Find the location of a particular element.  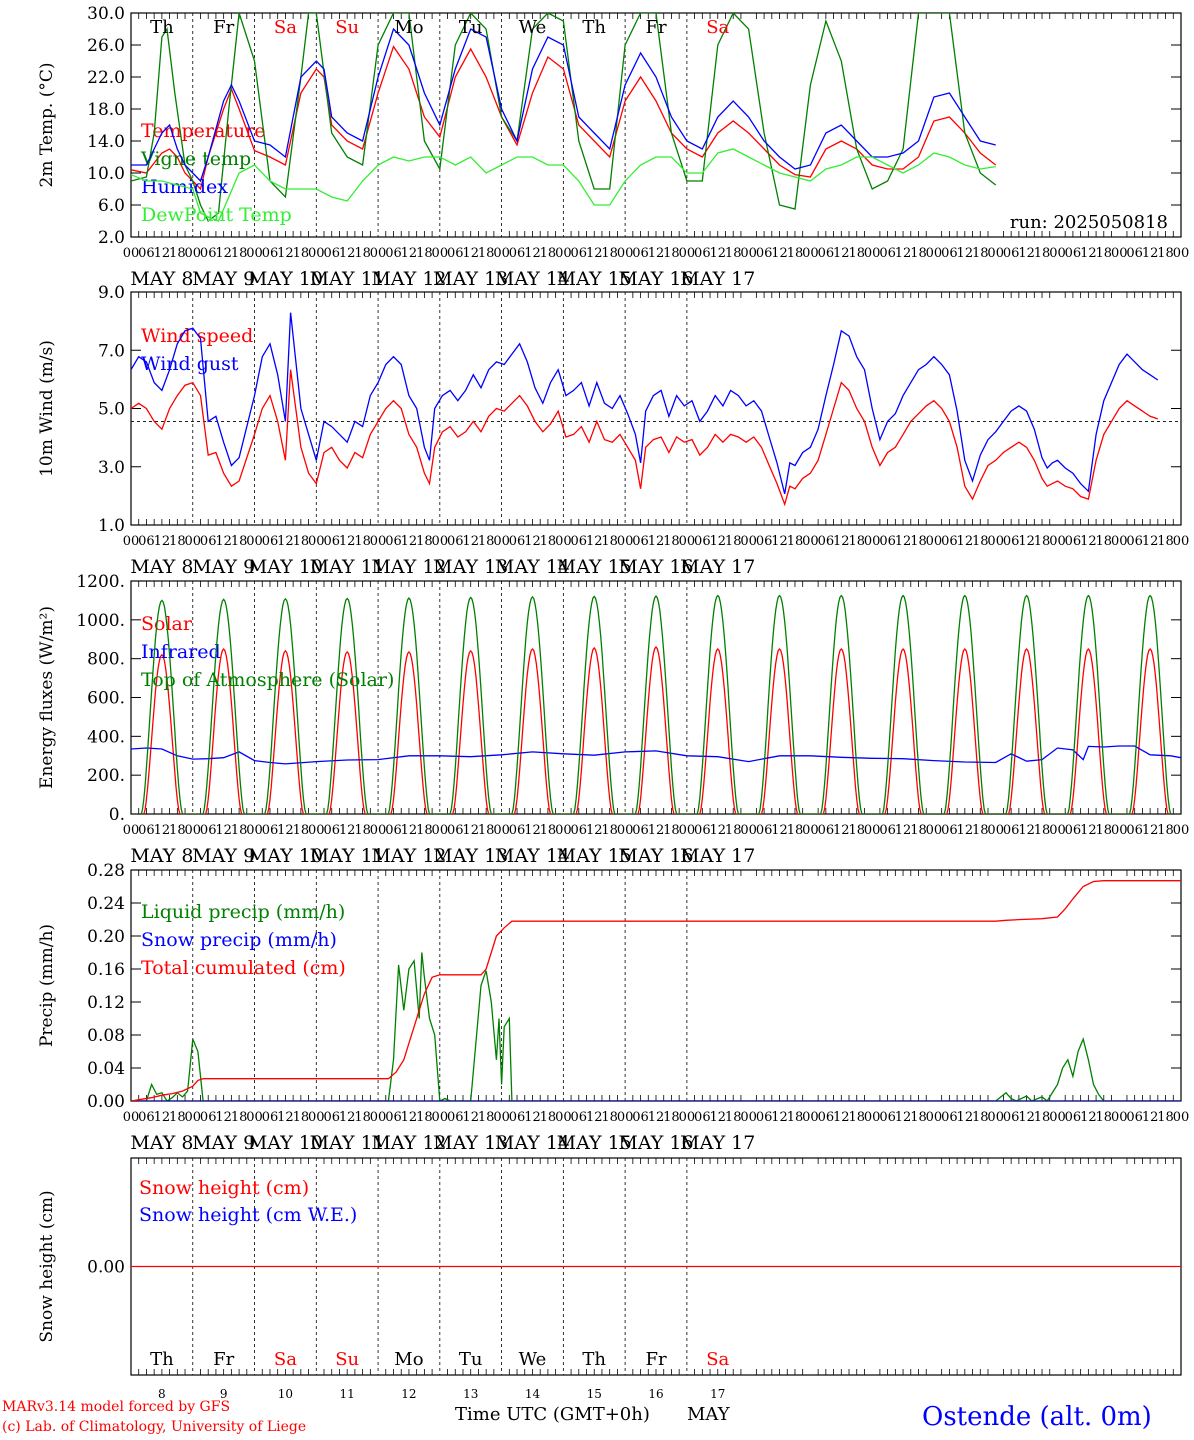

series-line-top-of-atmosphere-solar is located at coordinates (656, 704).